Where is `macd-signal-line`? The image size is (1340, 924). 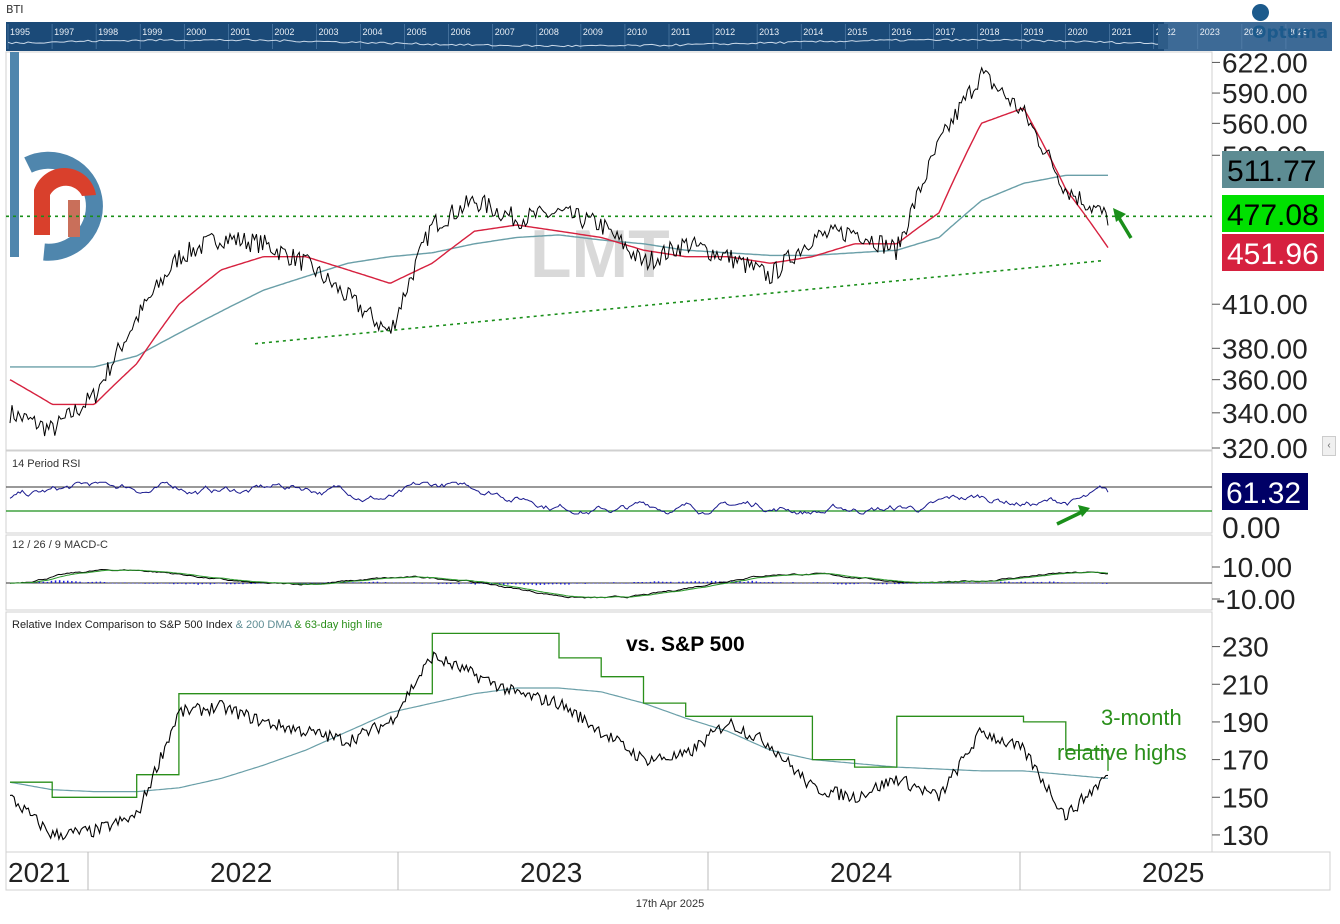
macd-signal-line is located at coordinates (559, 583).